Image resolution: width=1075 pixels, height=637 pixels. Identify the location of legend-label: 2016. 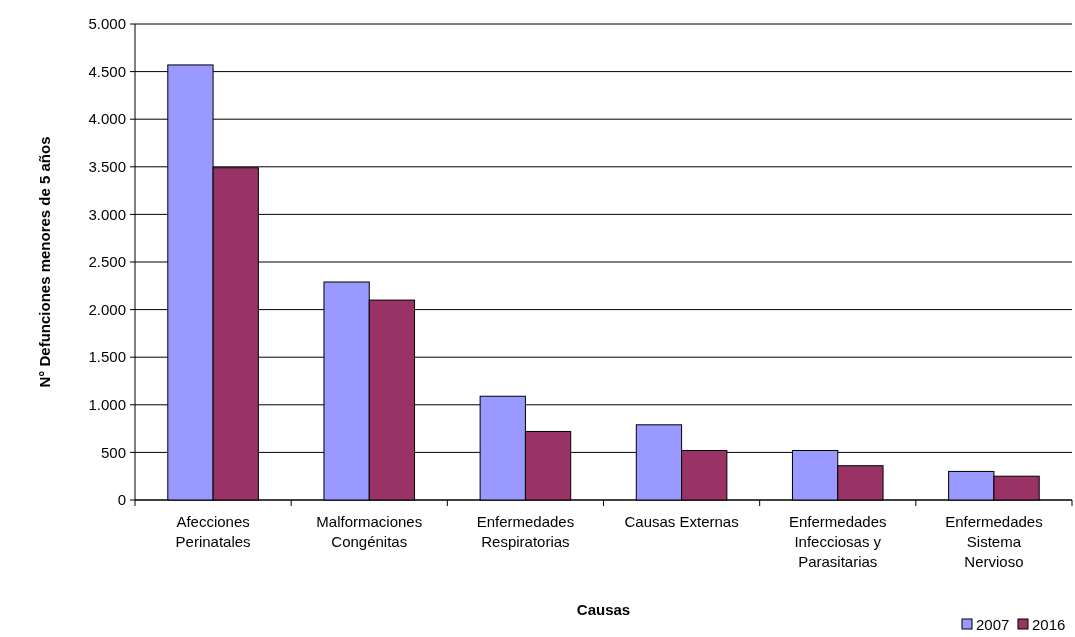
(1049, 624).